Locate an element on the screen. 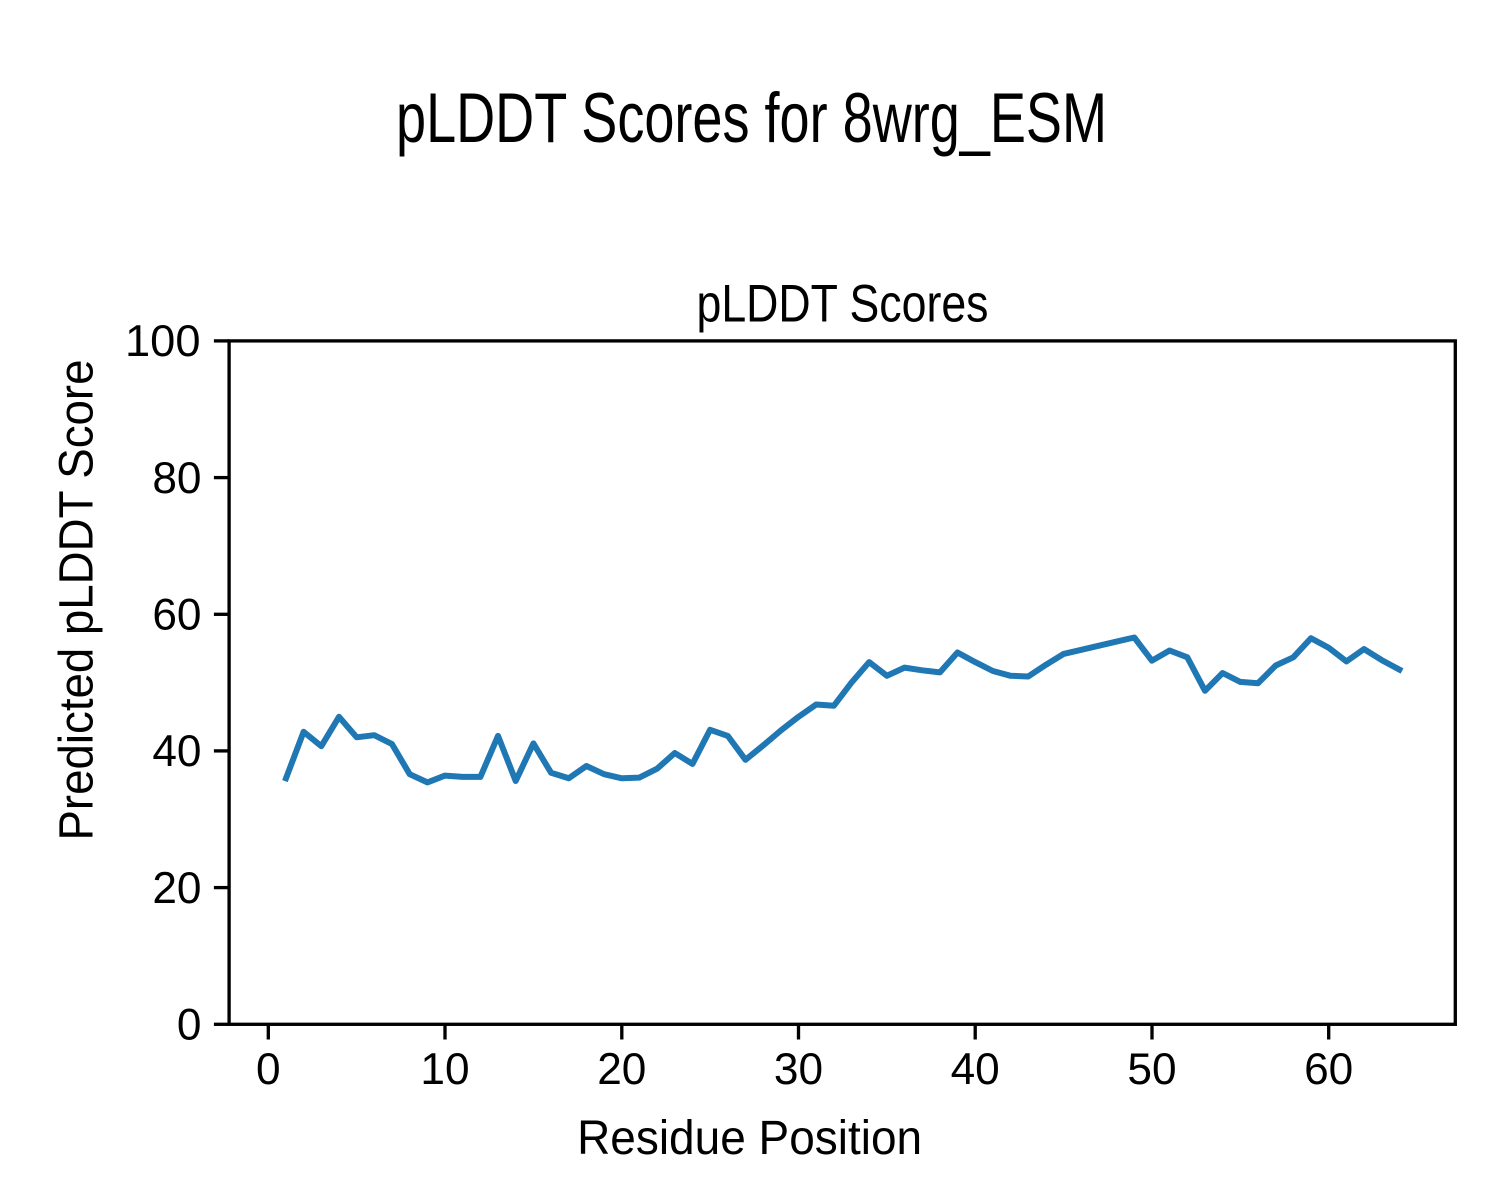  svg-text: Residue Position is located at coordinates (749, 1138).